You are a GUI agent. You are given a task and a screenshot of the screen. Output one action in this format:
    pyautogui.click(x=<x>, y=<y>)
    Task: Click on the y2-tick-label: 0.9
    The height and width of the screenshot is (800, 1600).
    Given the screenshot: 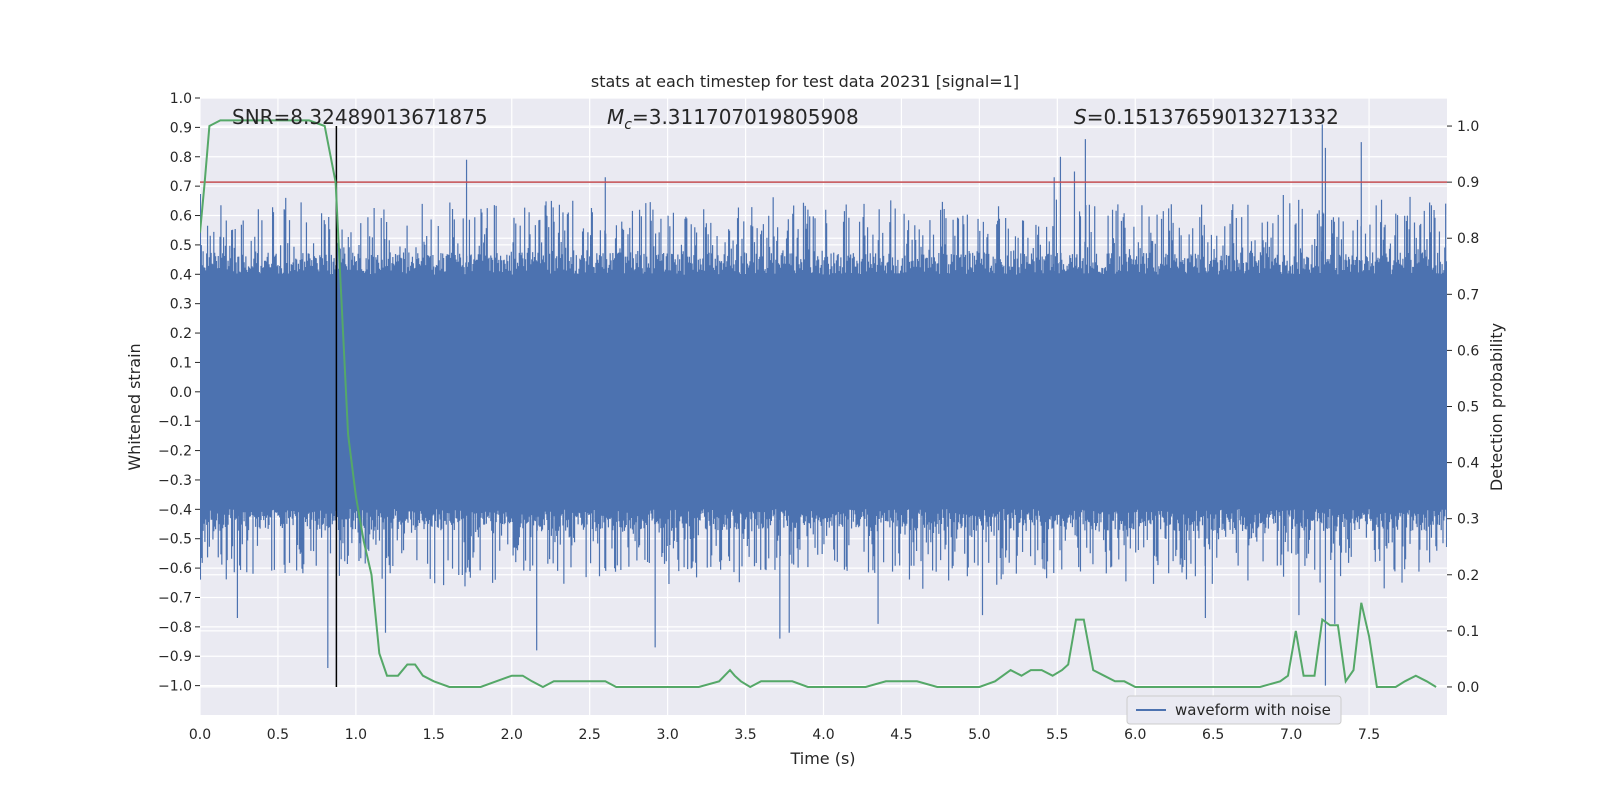 What is the action you would take?
    pyautogui.click(x=1468, y=183)
    